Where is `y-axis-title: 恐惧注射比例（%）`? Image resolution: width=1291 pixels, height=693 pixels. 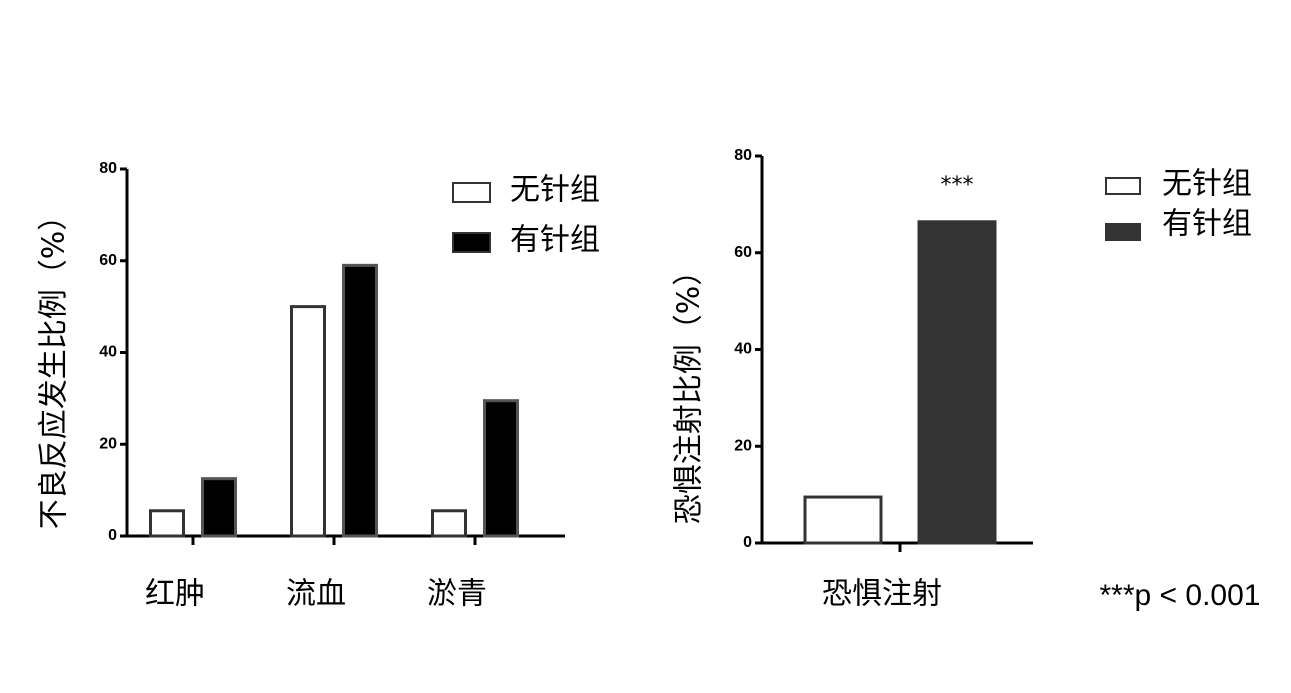
y-axis-title: 恐惧注射比例（%） is located at coordinates (689, 390).